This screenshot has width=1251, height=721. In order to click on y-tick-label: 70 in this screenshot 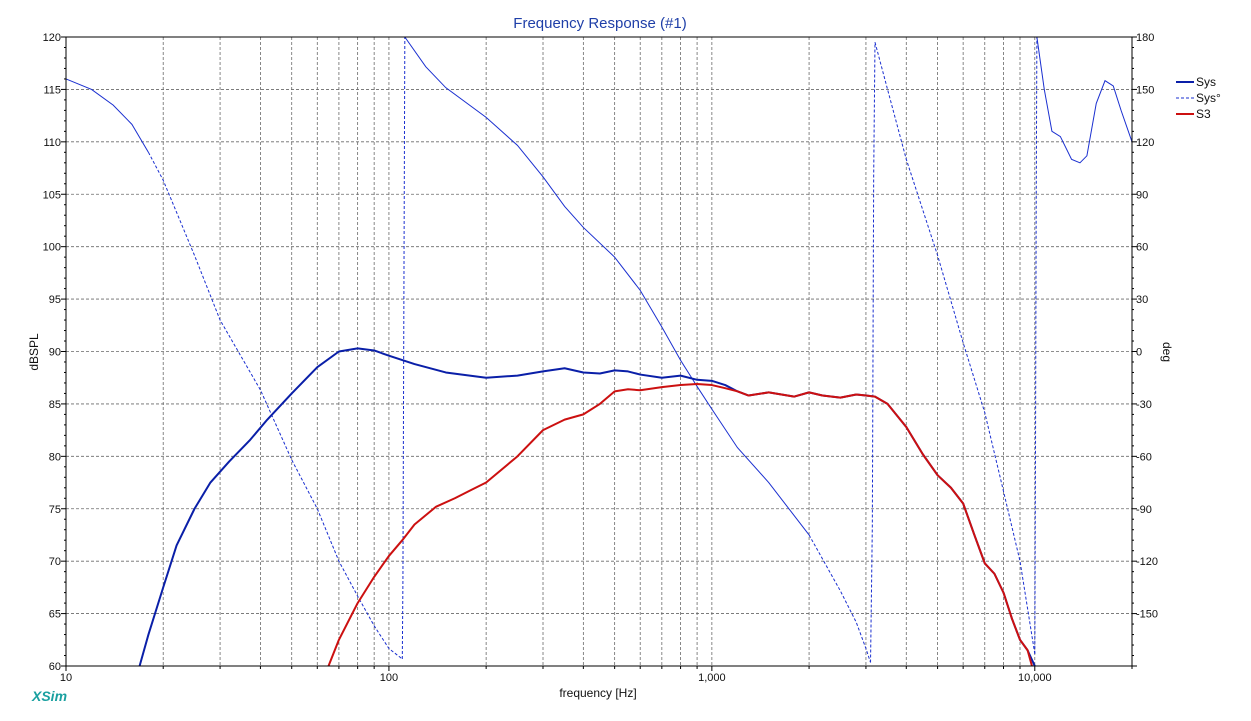, I will do `click(55, 562)`.